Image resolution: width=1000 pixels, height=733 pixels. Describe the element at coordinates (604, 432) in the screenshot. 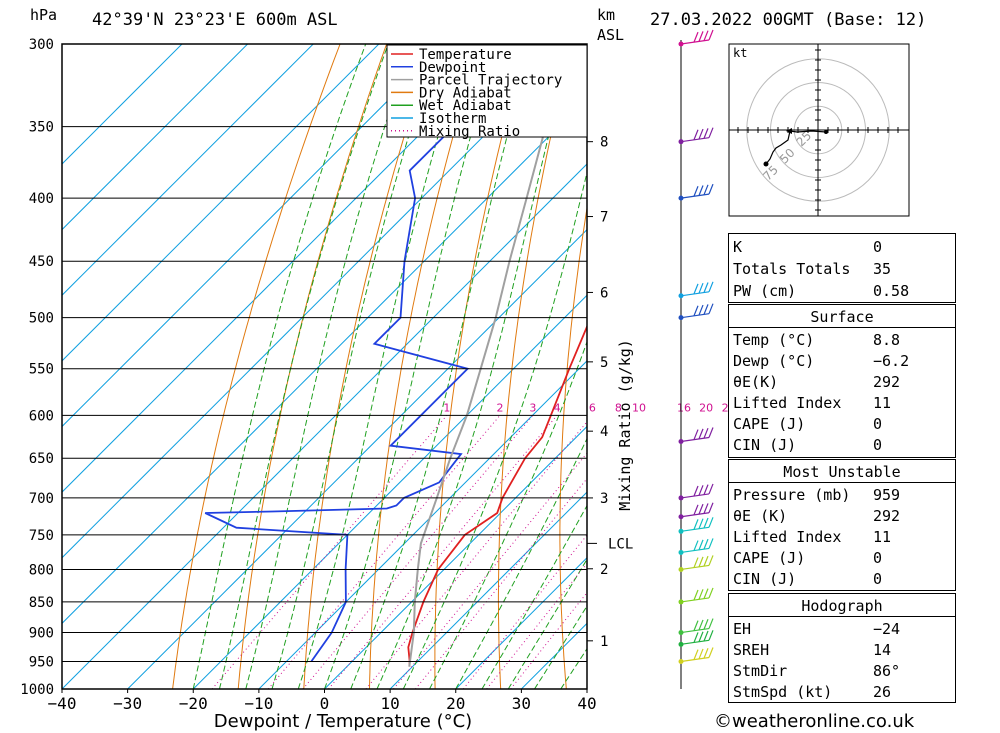

I see `km-tick-label: 4` at that location.